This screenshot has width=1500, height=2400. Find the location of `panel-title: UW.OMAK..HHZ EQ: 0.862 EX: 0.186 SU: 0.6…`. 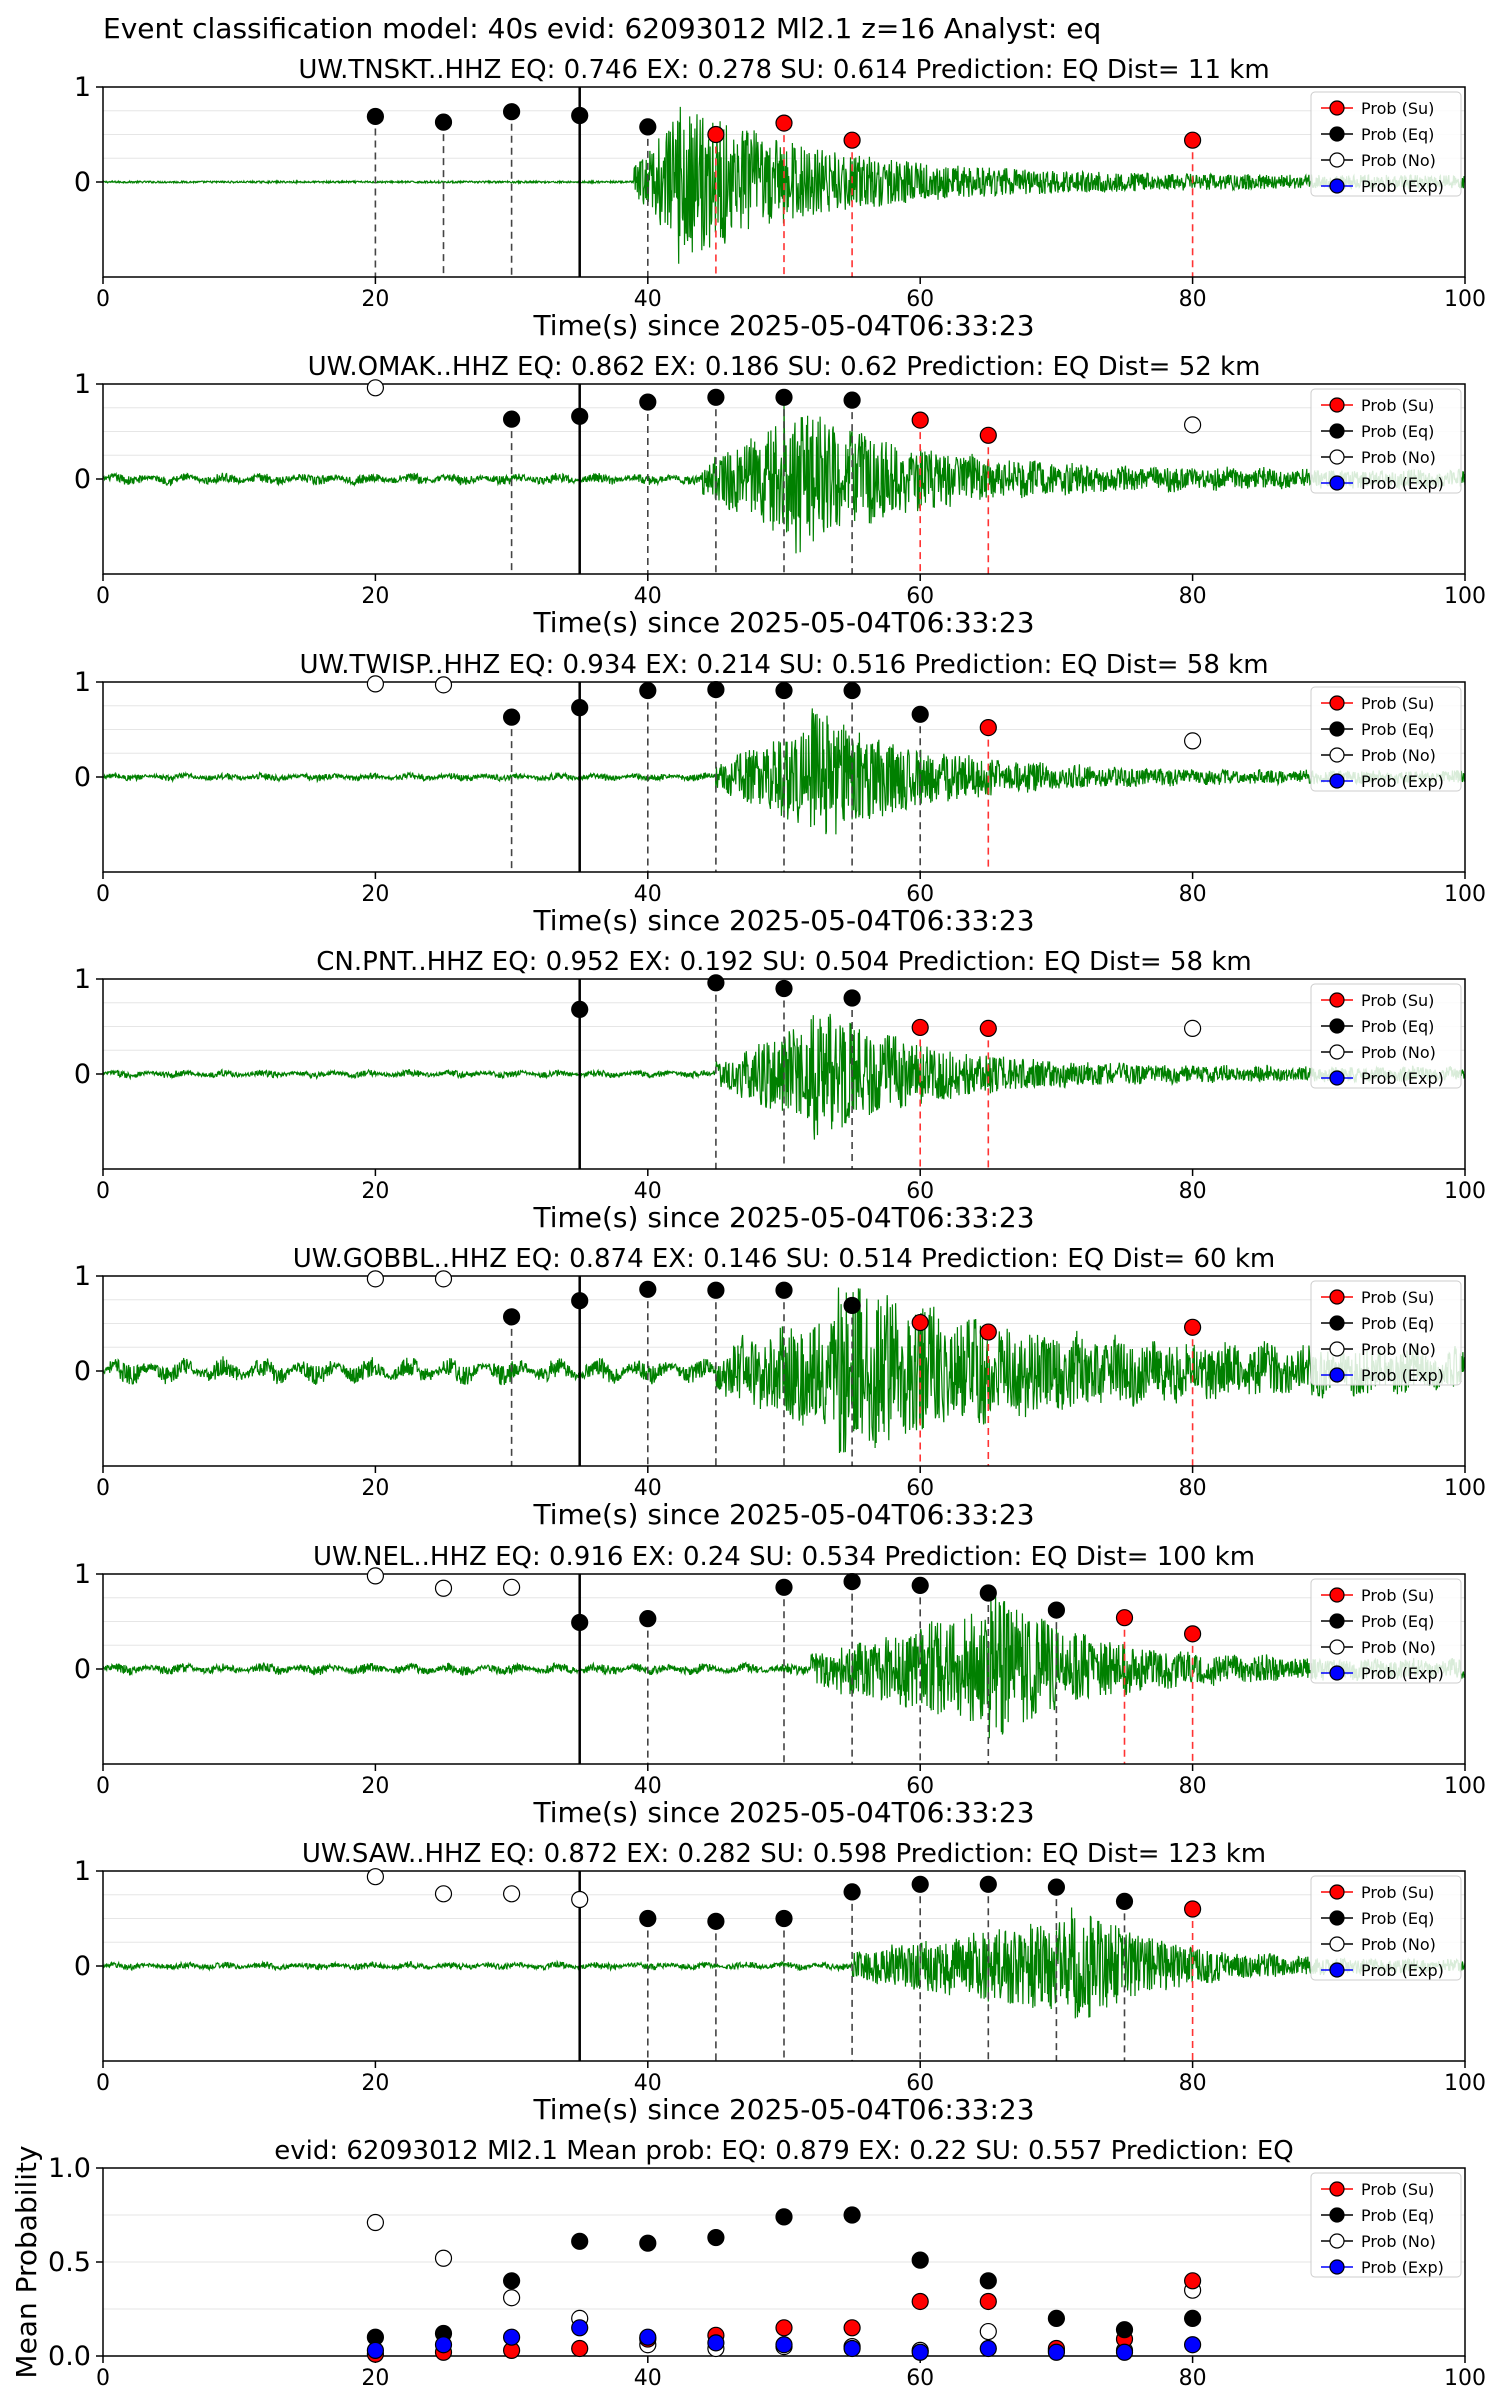

panel-title: UW.OMAK..HHZ EQ: 0.862 EX: 0.186 SU: 0.6… is located at coordinates (784, 367).